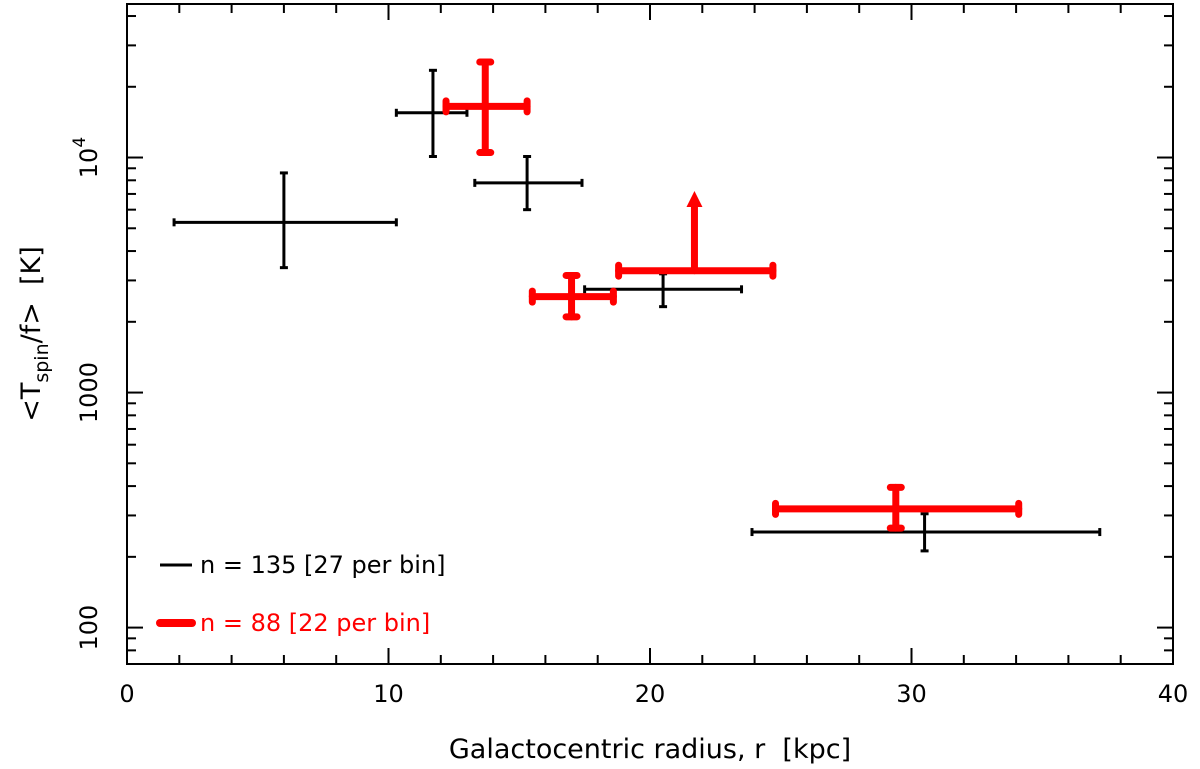 The width and height of the screenshot is (1200, 769). I want to click on y-tick-label-exponent: 4, so click(80, 142).